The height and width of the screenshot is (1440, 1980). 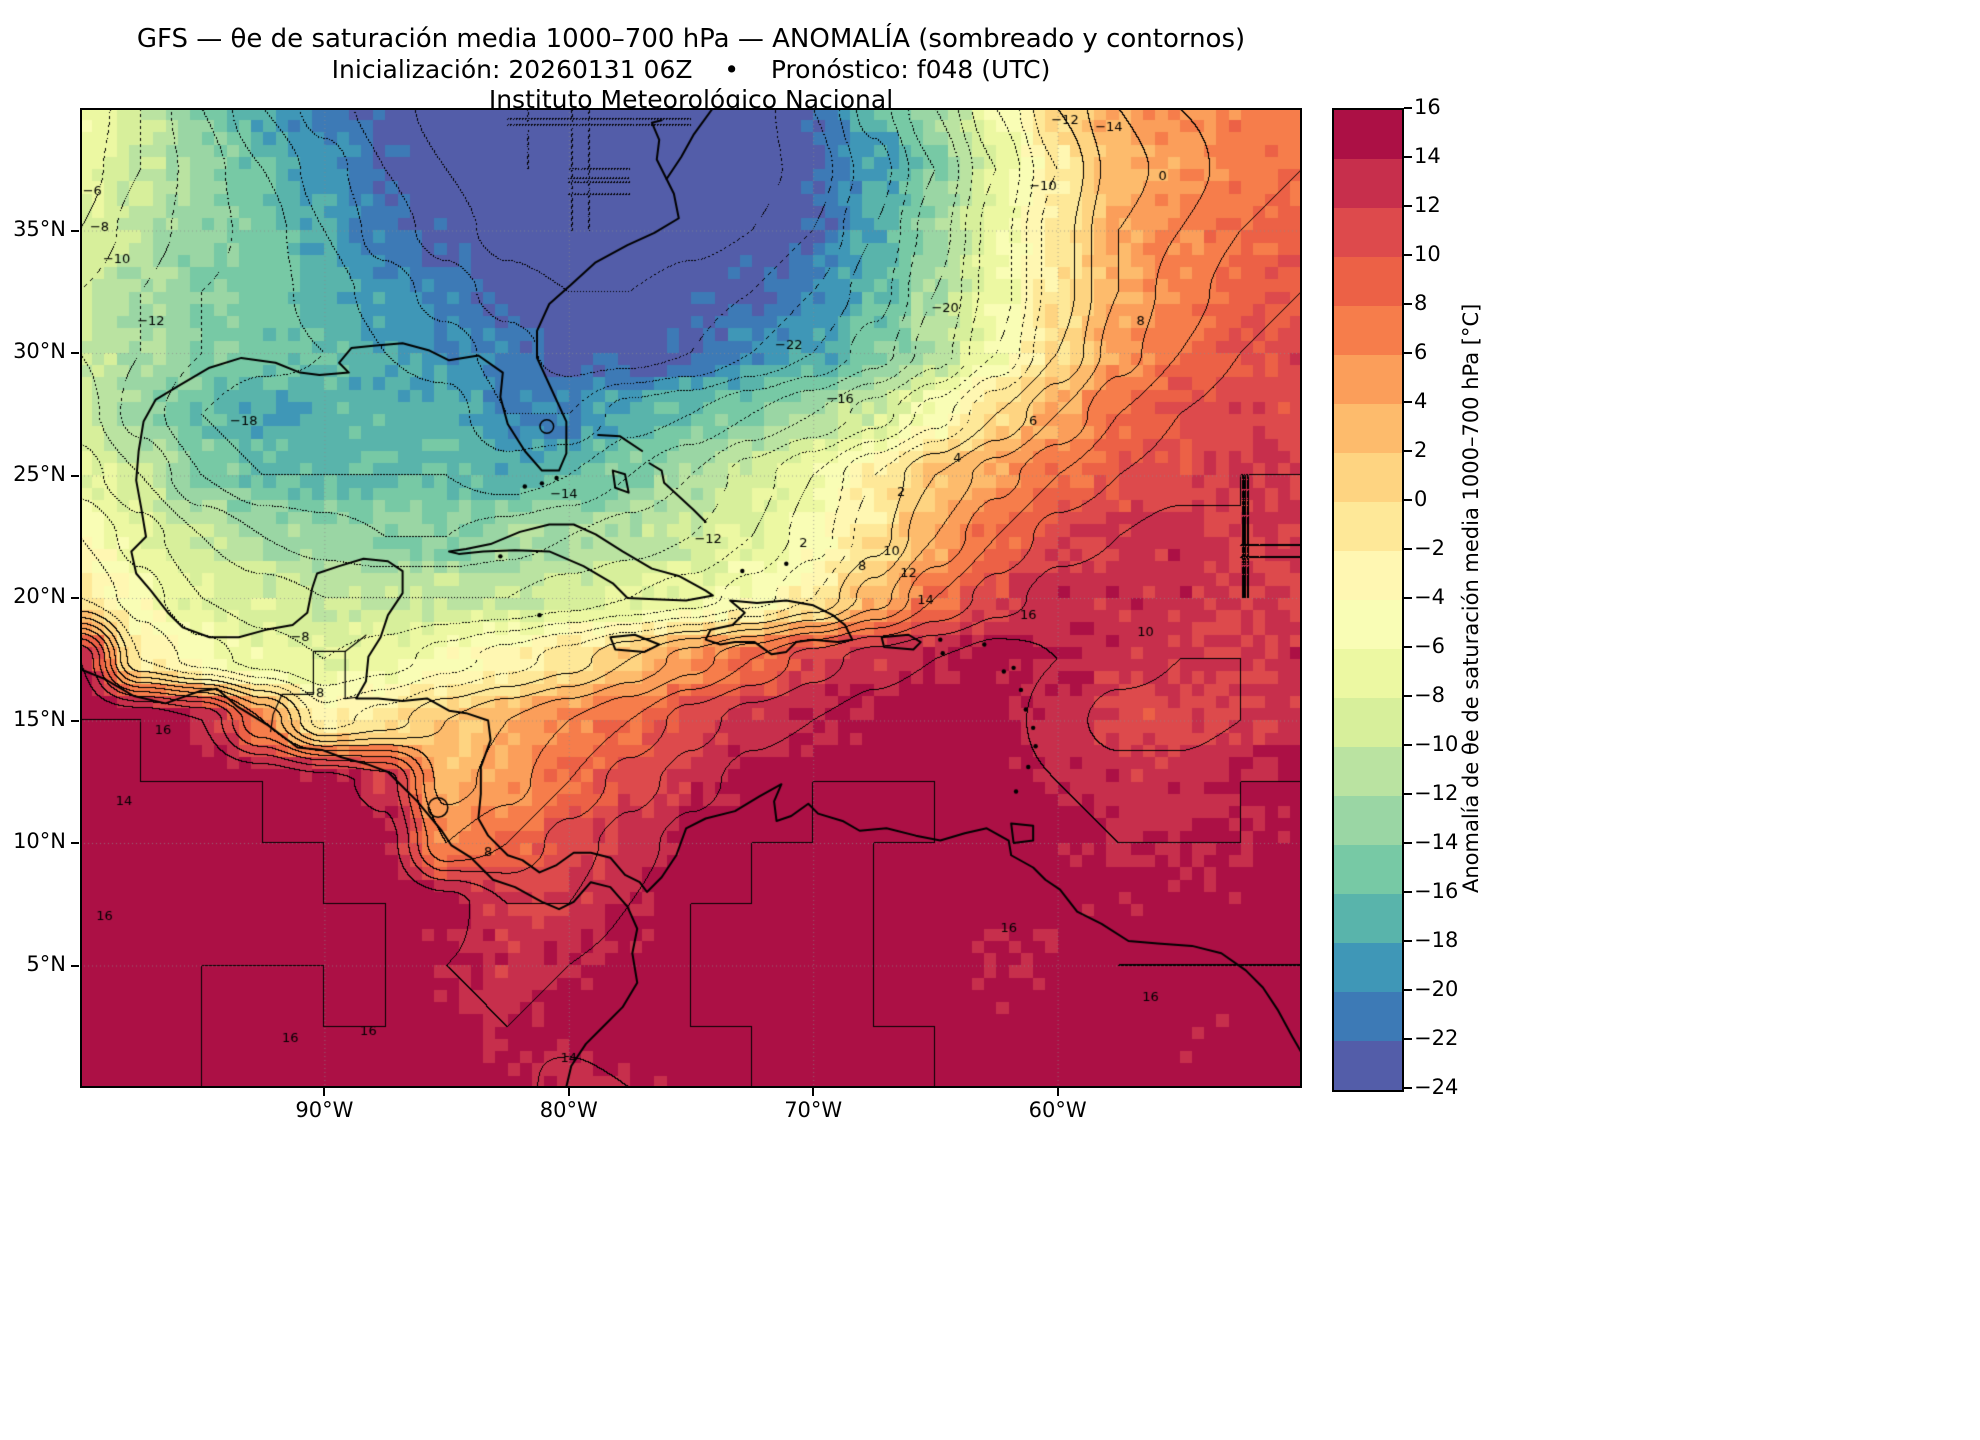 I want to click on colorbar-tick-label: −14, so click(x=1436, y=842).